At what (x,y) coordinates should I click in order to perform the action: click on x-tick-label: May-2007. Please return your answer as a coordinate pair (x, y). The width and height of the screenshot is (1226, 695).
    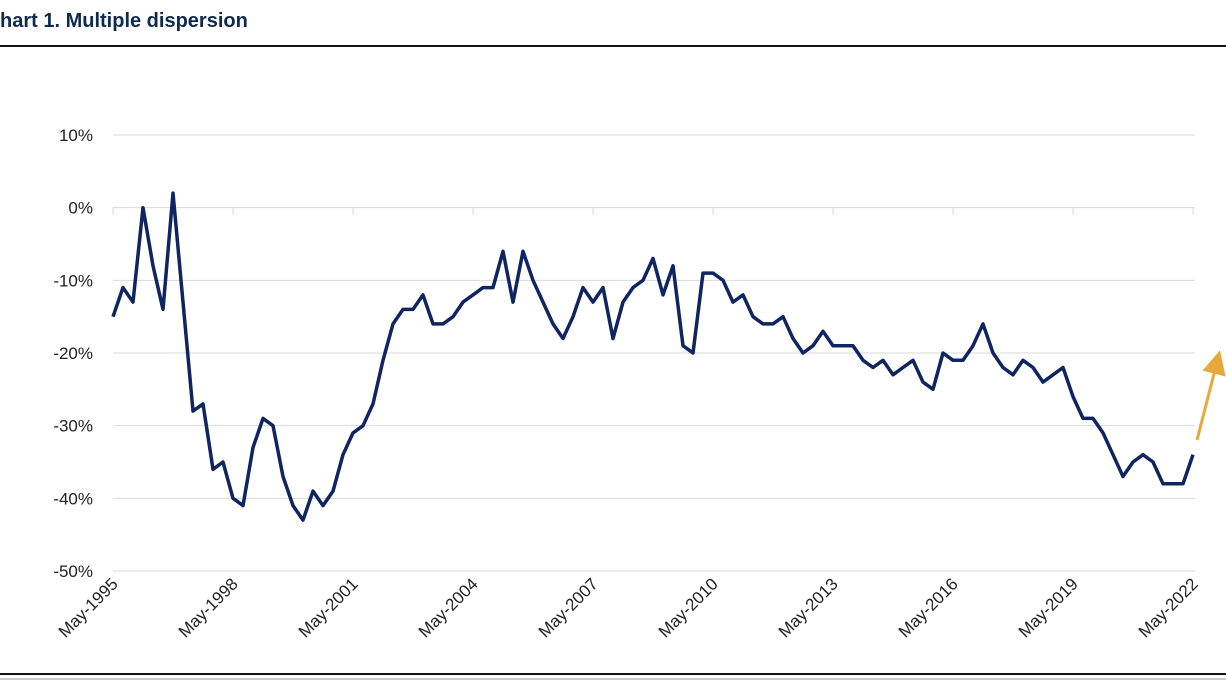
    Looking at the image, I should click on (568, 607).